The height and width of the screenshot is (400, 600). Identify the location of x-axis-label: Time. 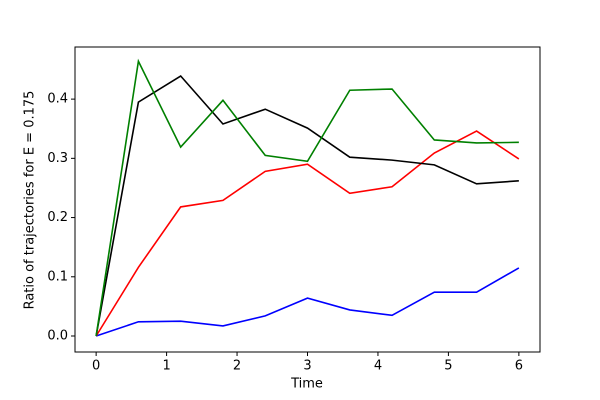
(306, 384).